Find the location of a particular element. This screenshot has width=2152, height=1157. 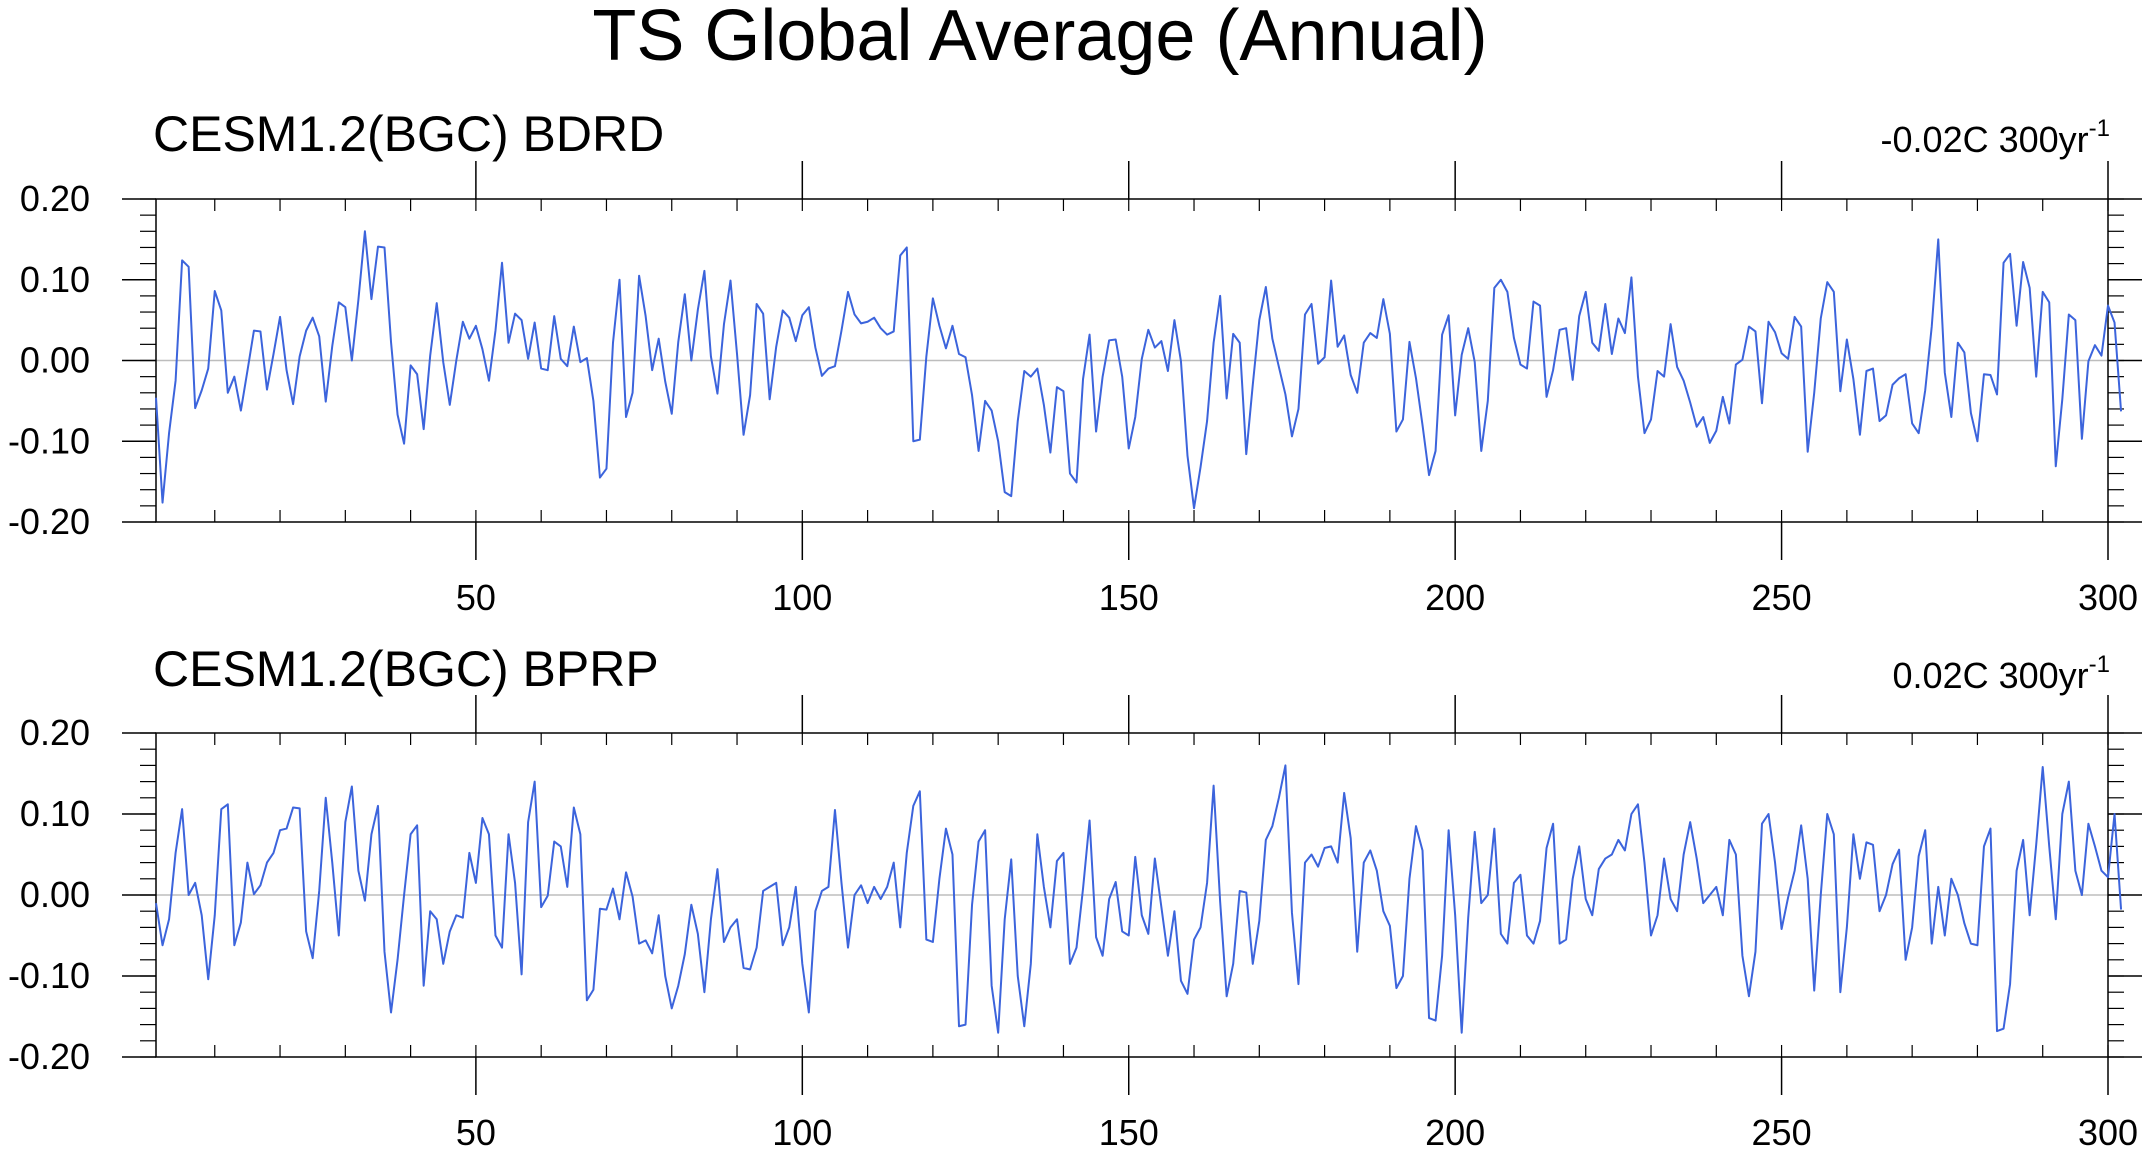

panel-title: CESM1.2(BGC) BDRD is located at coordinates (408, 134).